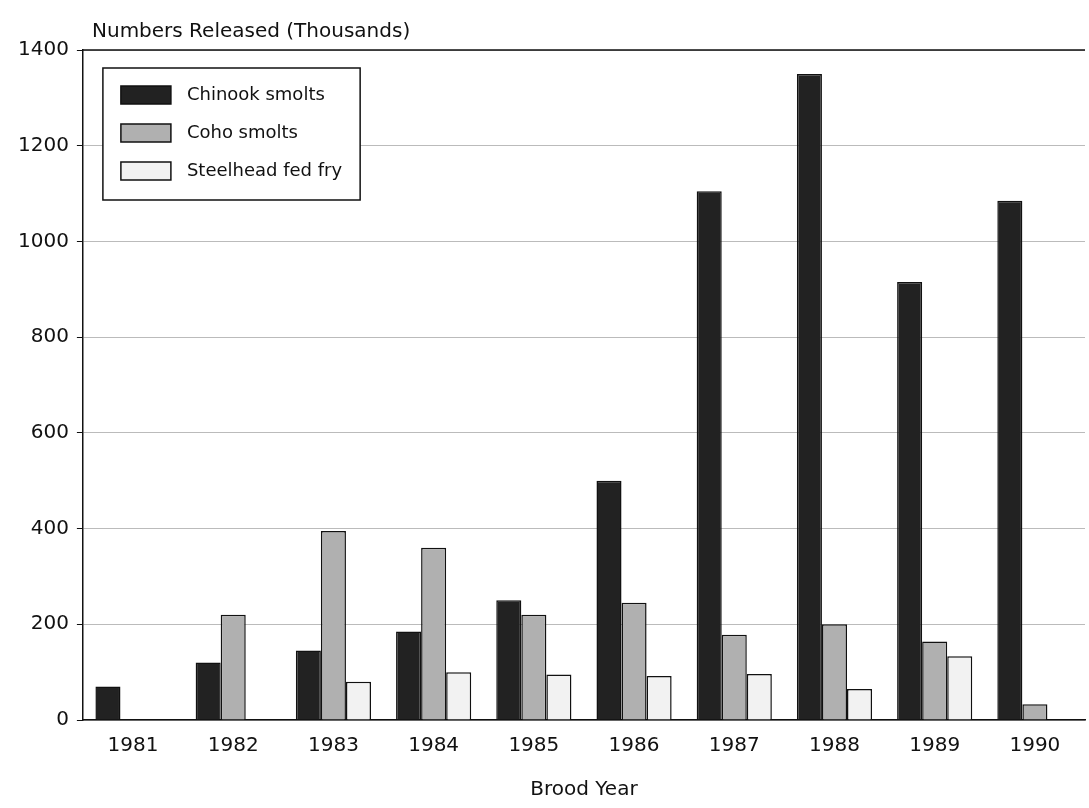  What do you see at coordinates (333, 744) in the screenshot?
I see `x-tick-label: 1983` at bounding box center [333, 744].